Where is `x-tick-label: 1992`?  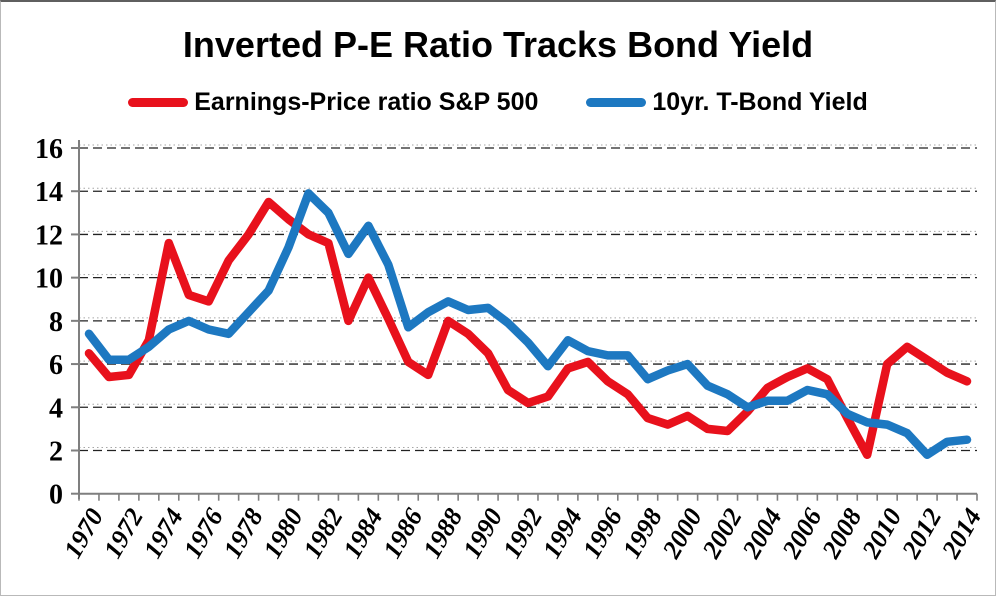 x-tick-label: 1992 is located at coordinates (522, 534).